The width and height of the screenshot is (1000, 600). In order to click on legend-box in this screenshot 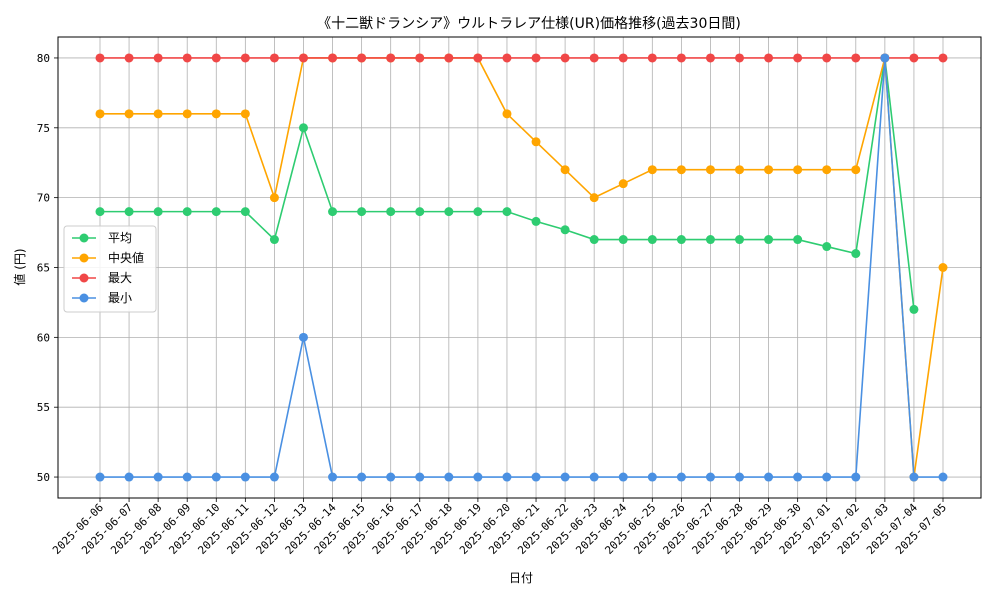, I will do `click(110, 269)`.